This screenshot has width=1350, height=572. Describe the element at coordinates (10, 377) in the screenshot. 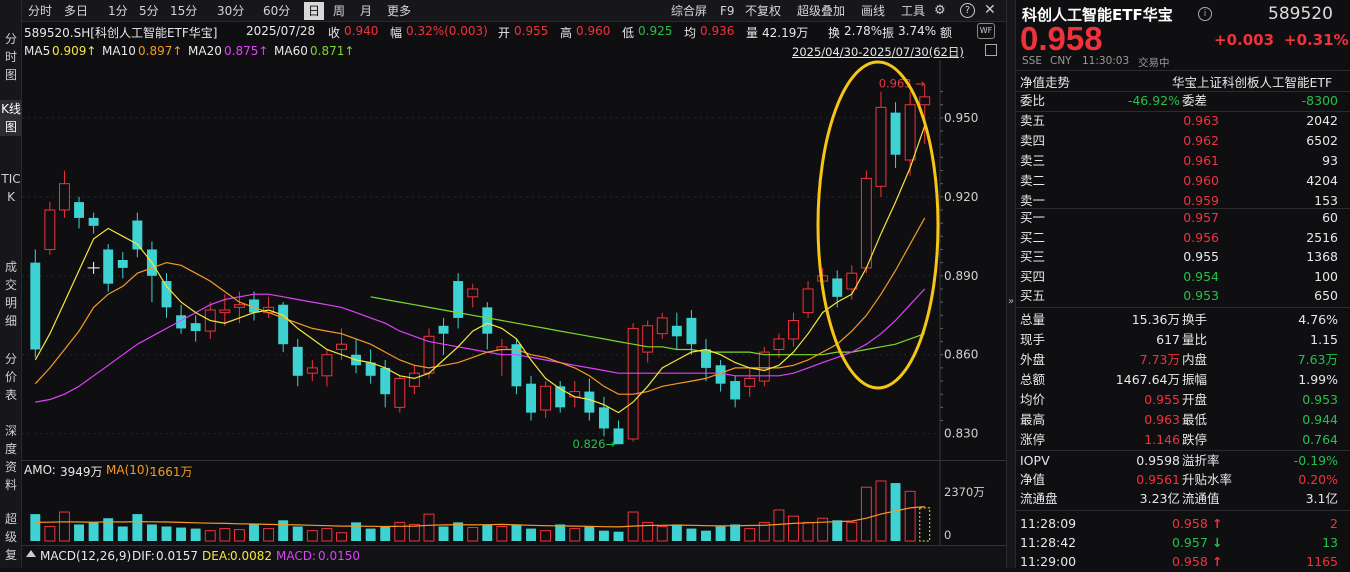

I see `sidebar-tab-4: 分价表` at that location.